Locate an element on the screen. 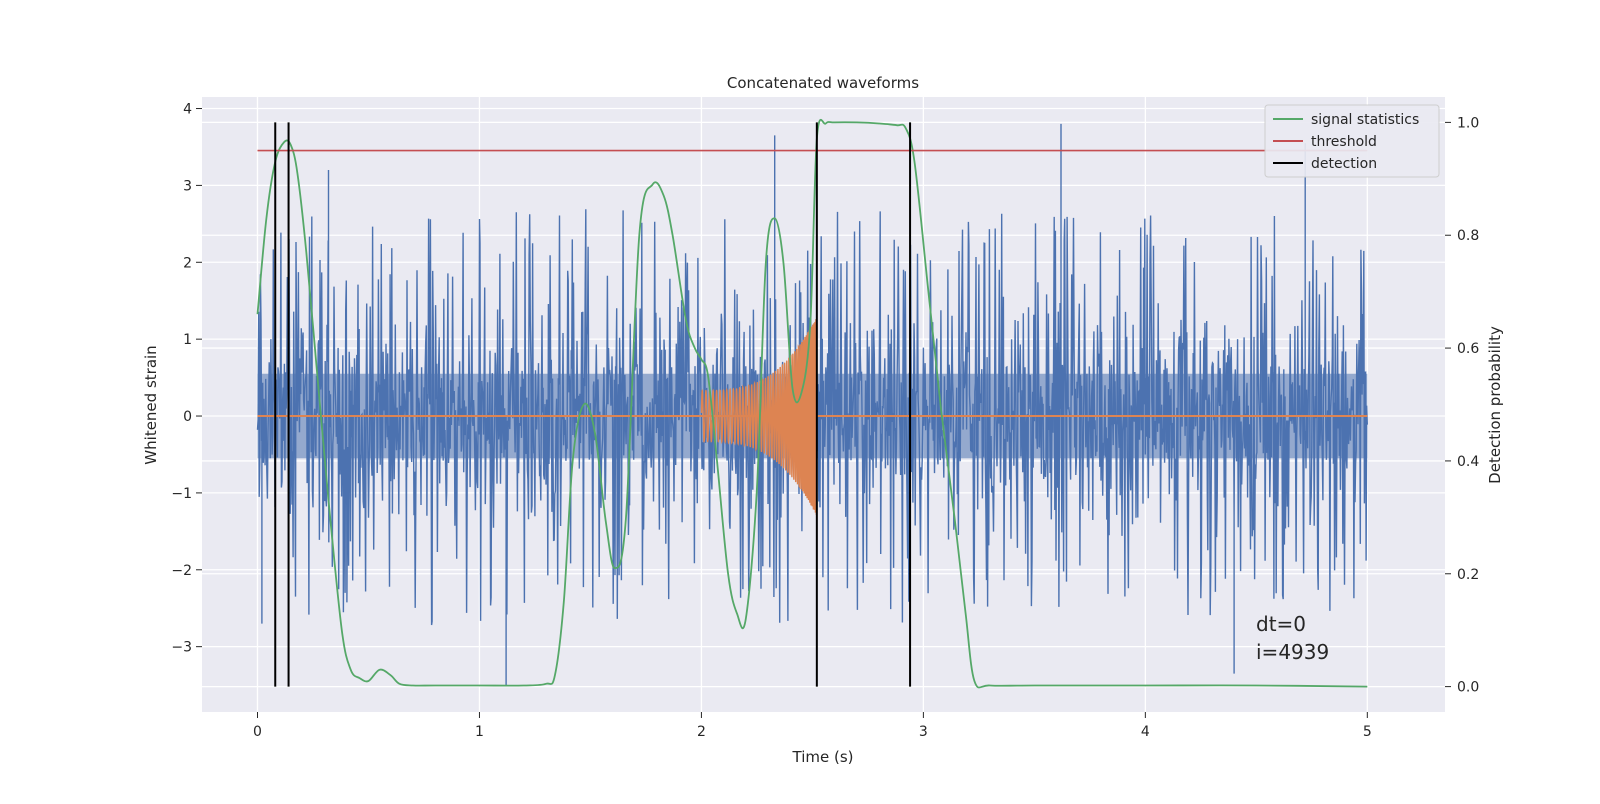 Image resolution: width=1600 pixels, height=804 pixels. legend-box is located at coordinates (1352, 141).